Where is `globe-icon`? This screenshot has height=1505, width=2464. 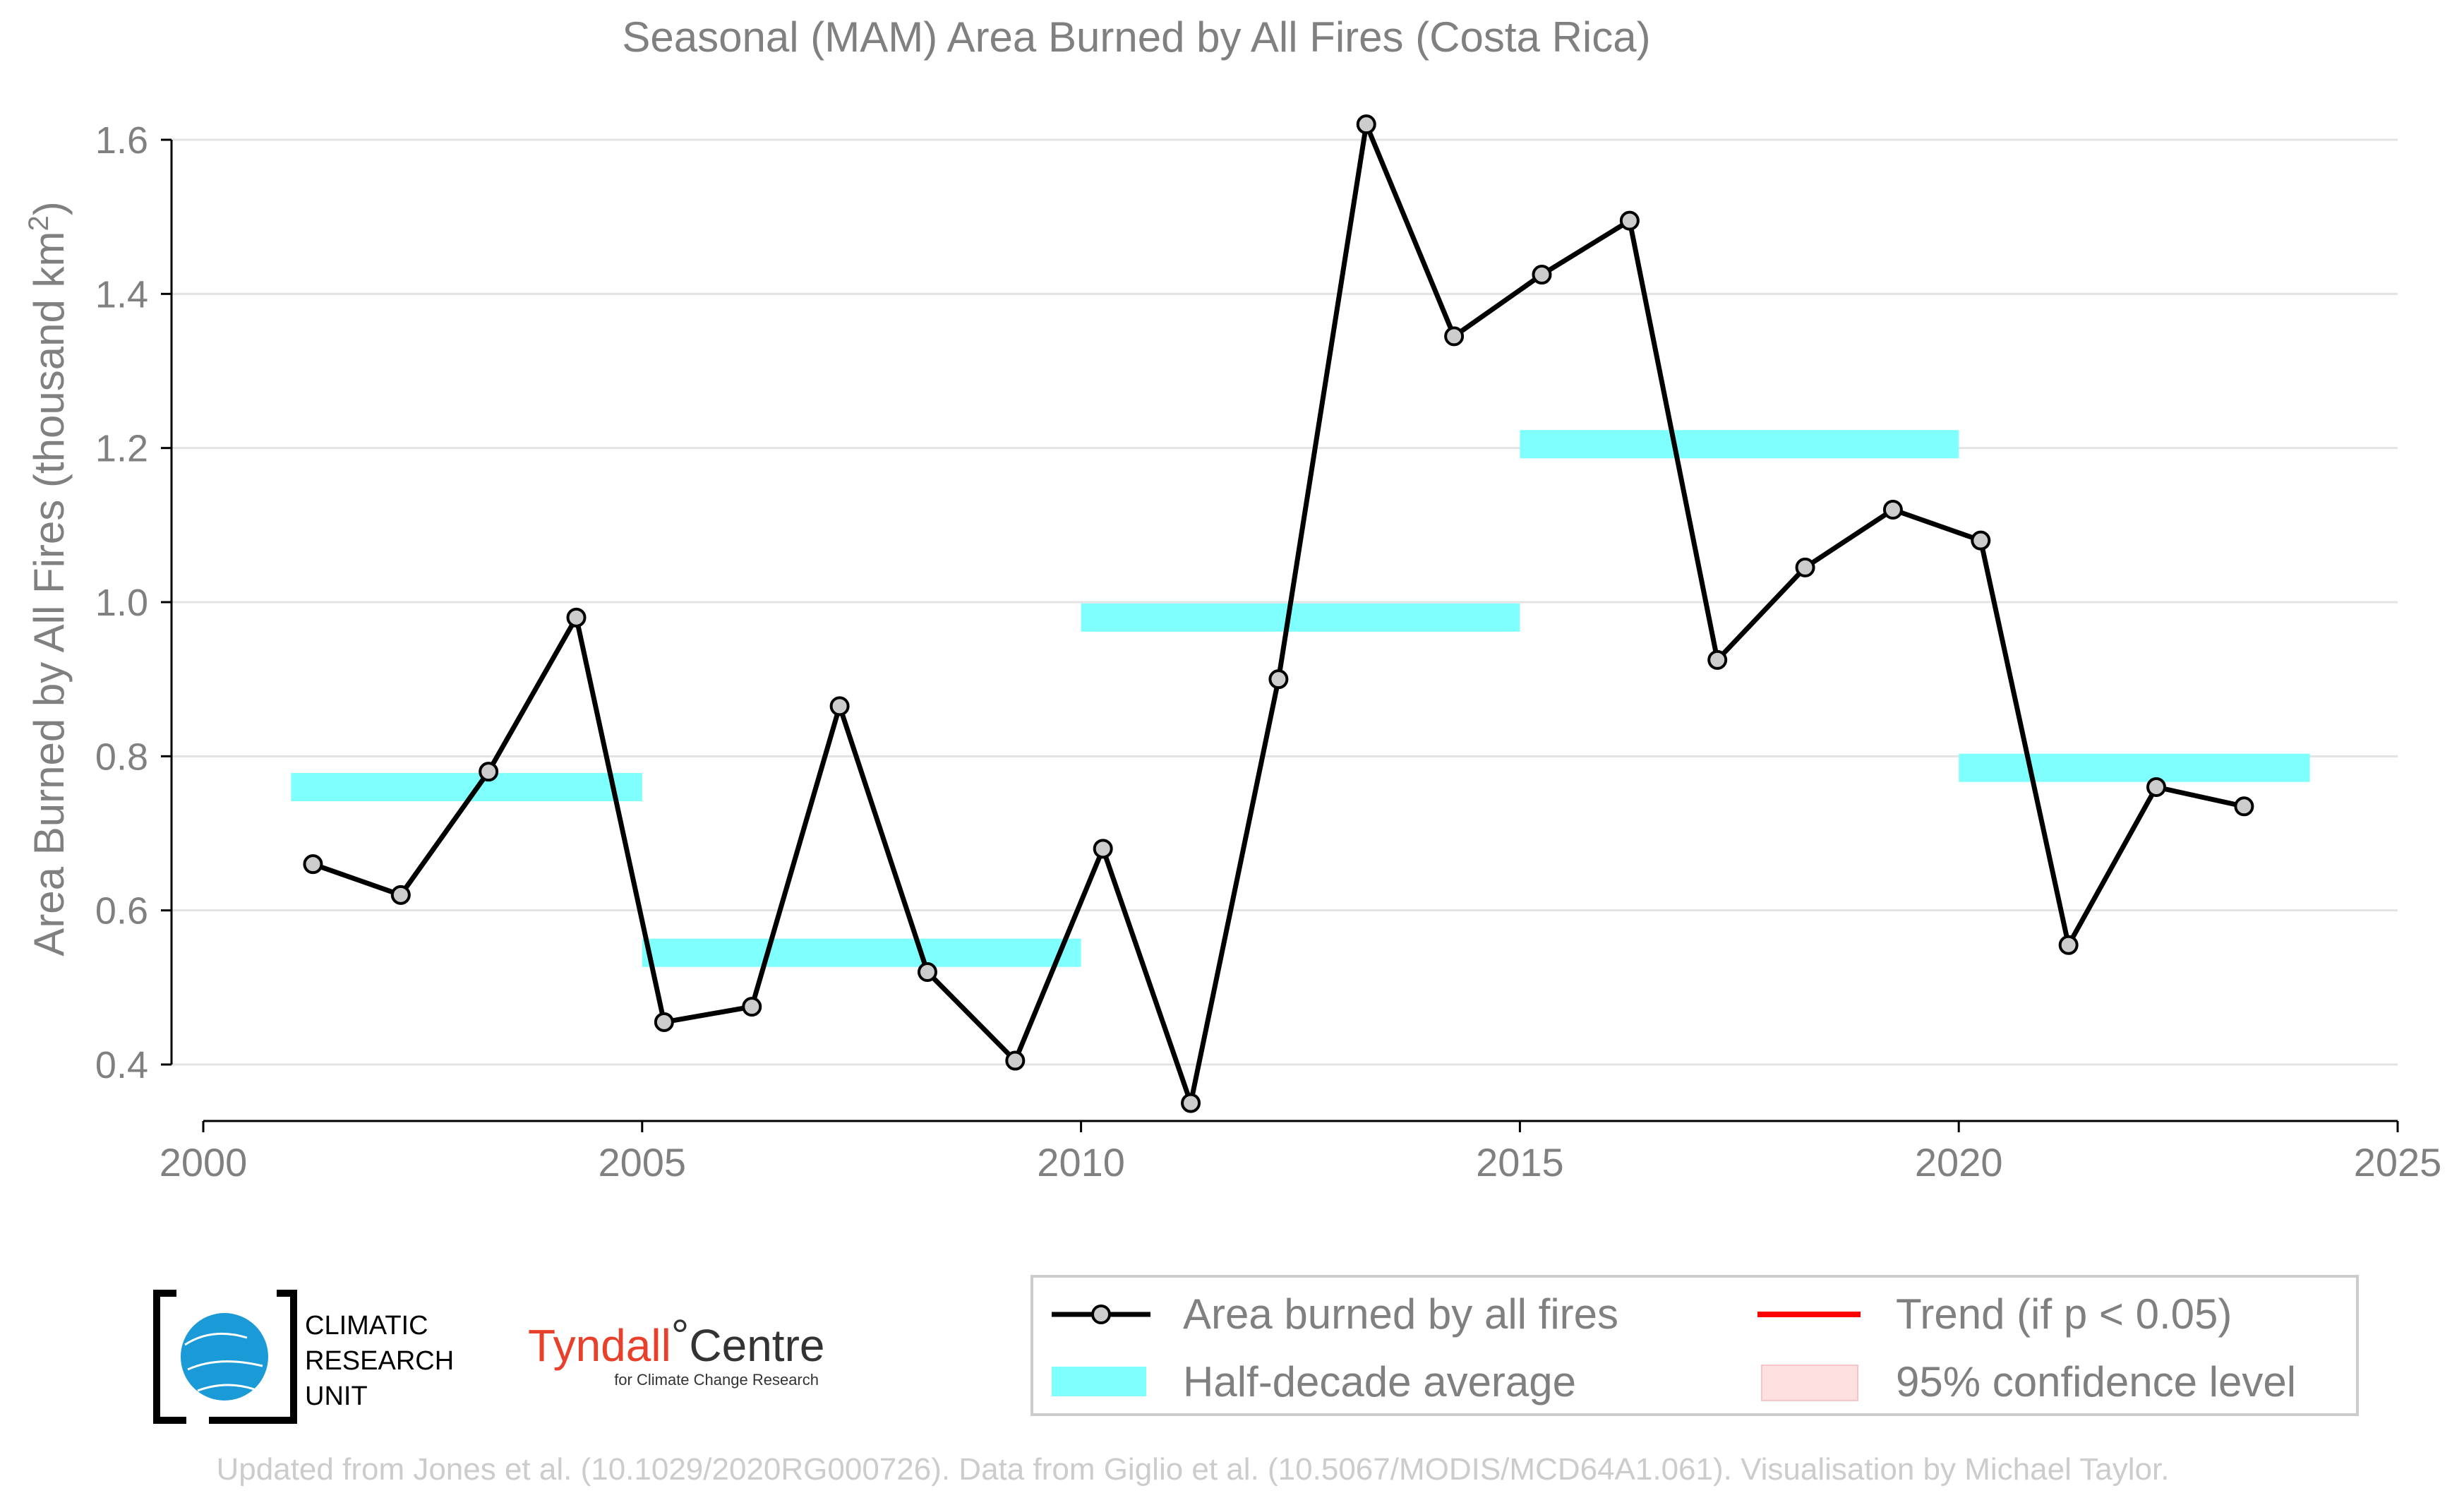 globe-icon is located at coordinates (224, 1357).